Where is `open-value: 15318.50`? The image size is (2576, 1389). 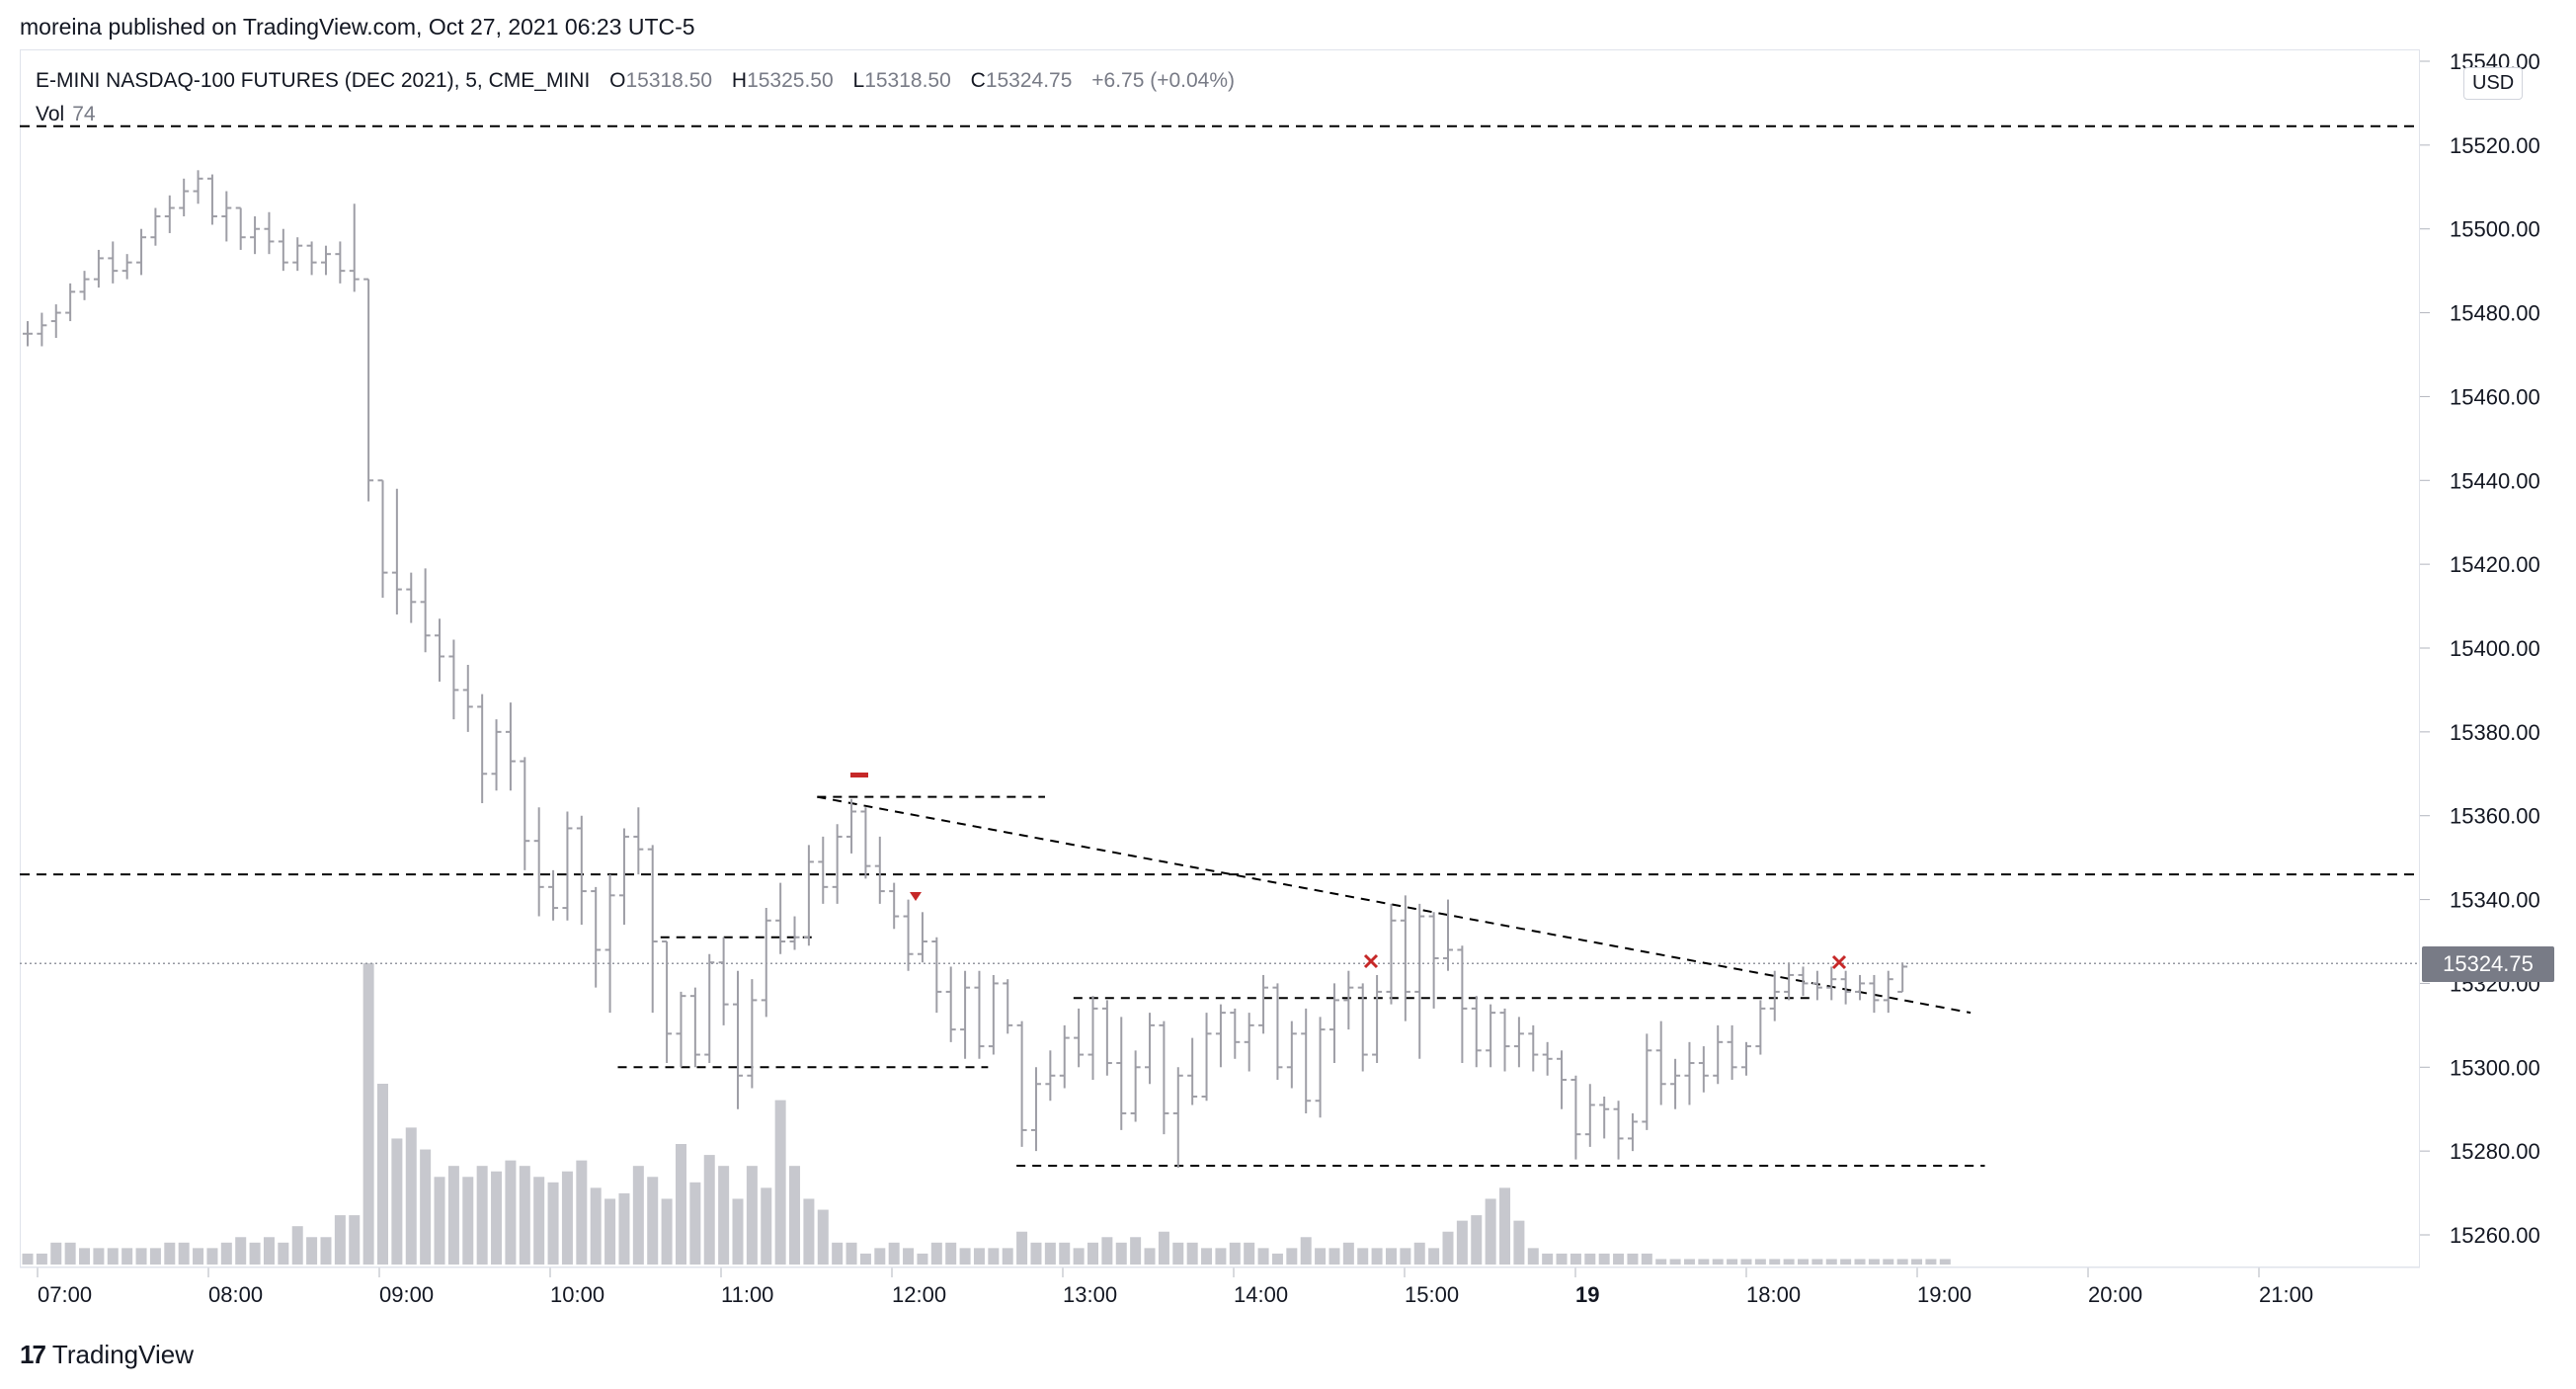
open-value: 15318.50 is located at coordinates (669, 81).